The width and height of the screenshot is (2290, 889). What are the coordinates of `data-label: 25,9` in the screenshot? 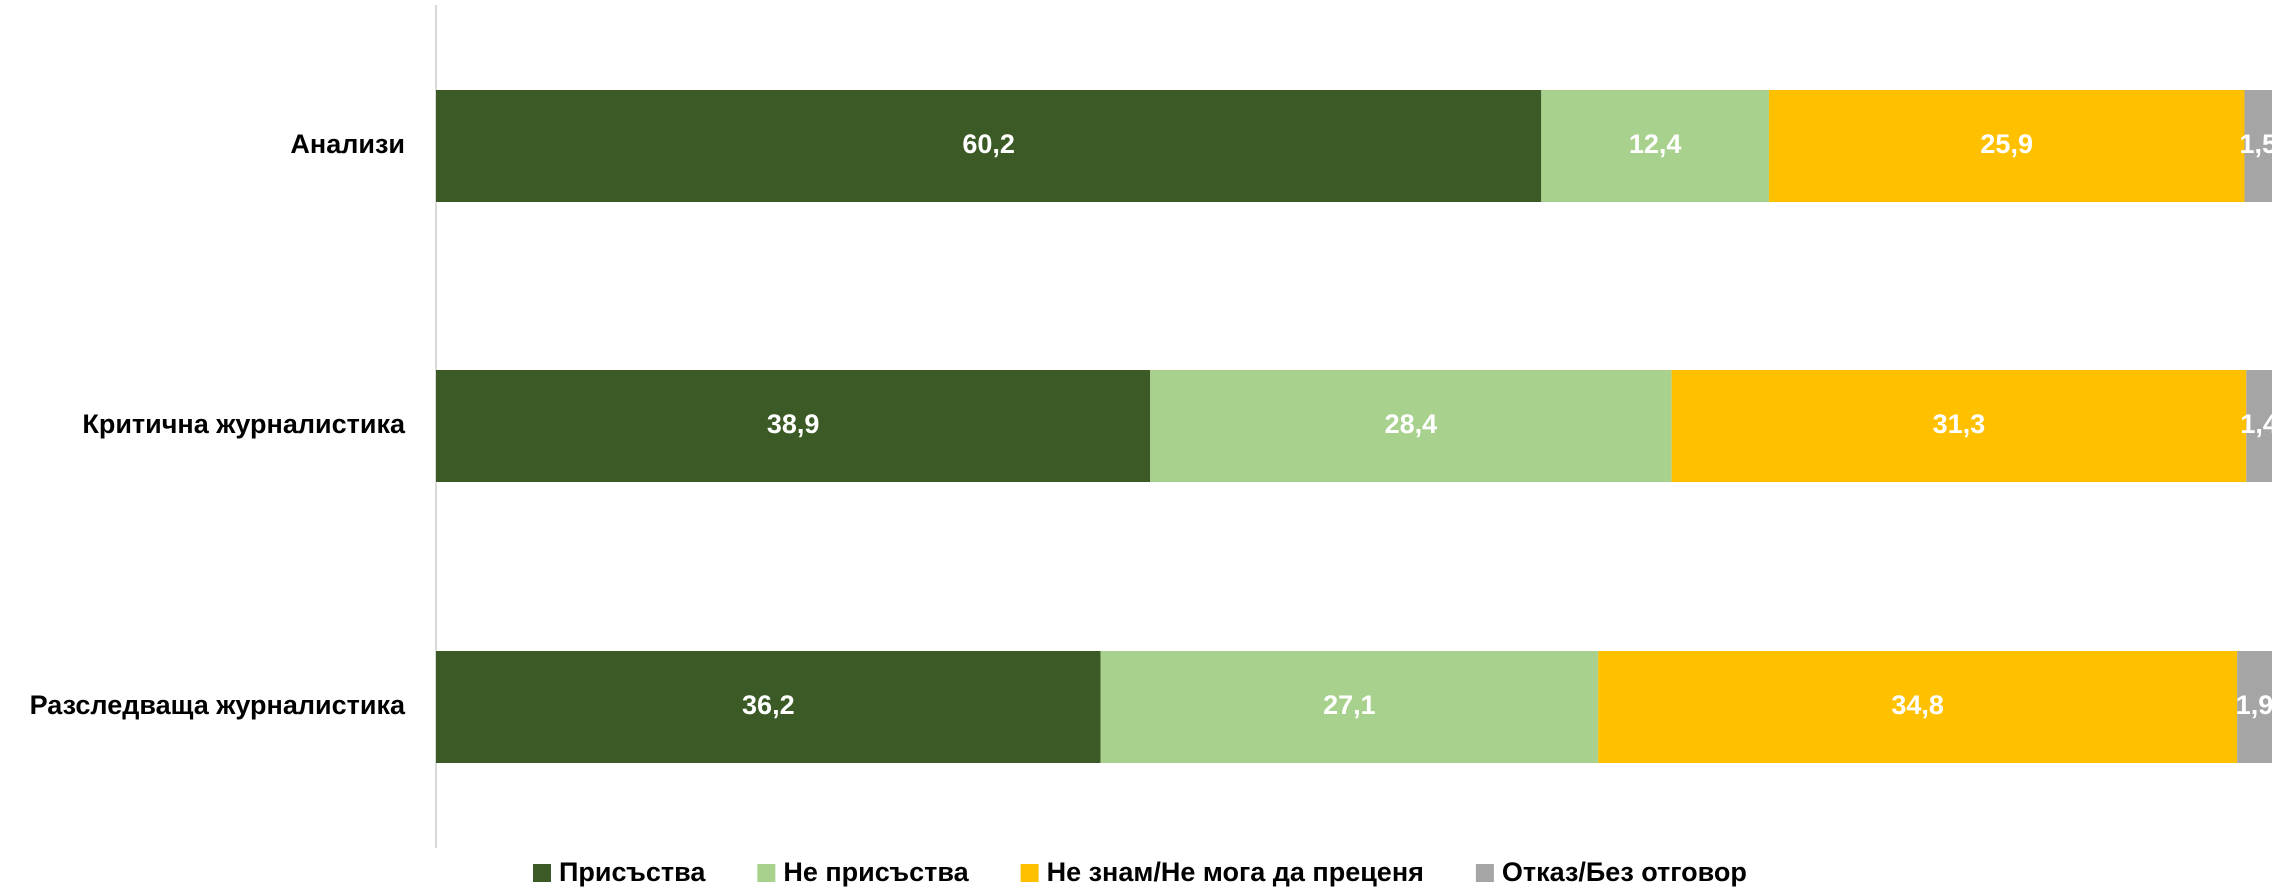 It's located at (2006, 144).